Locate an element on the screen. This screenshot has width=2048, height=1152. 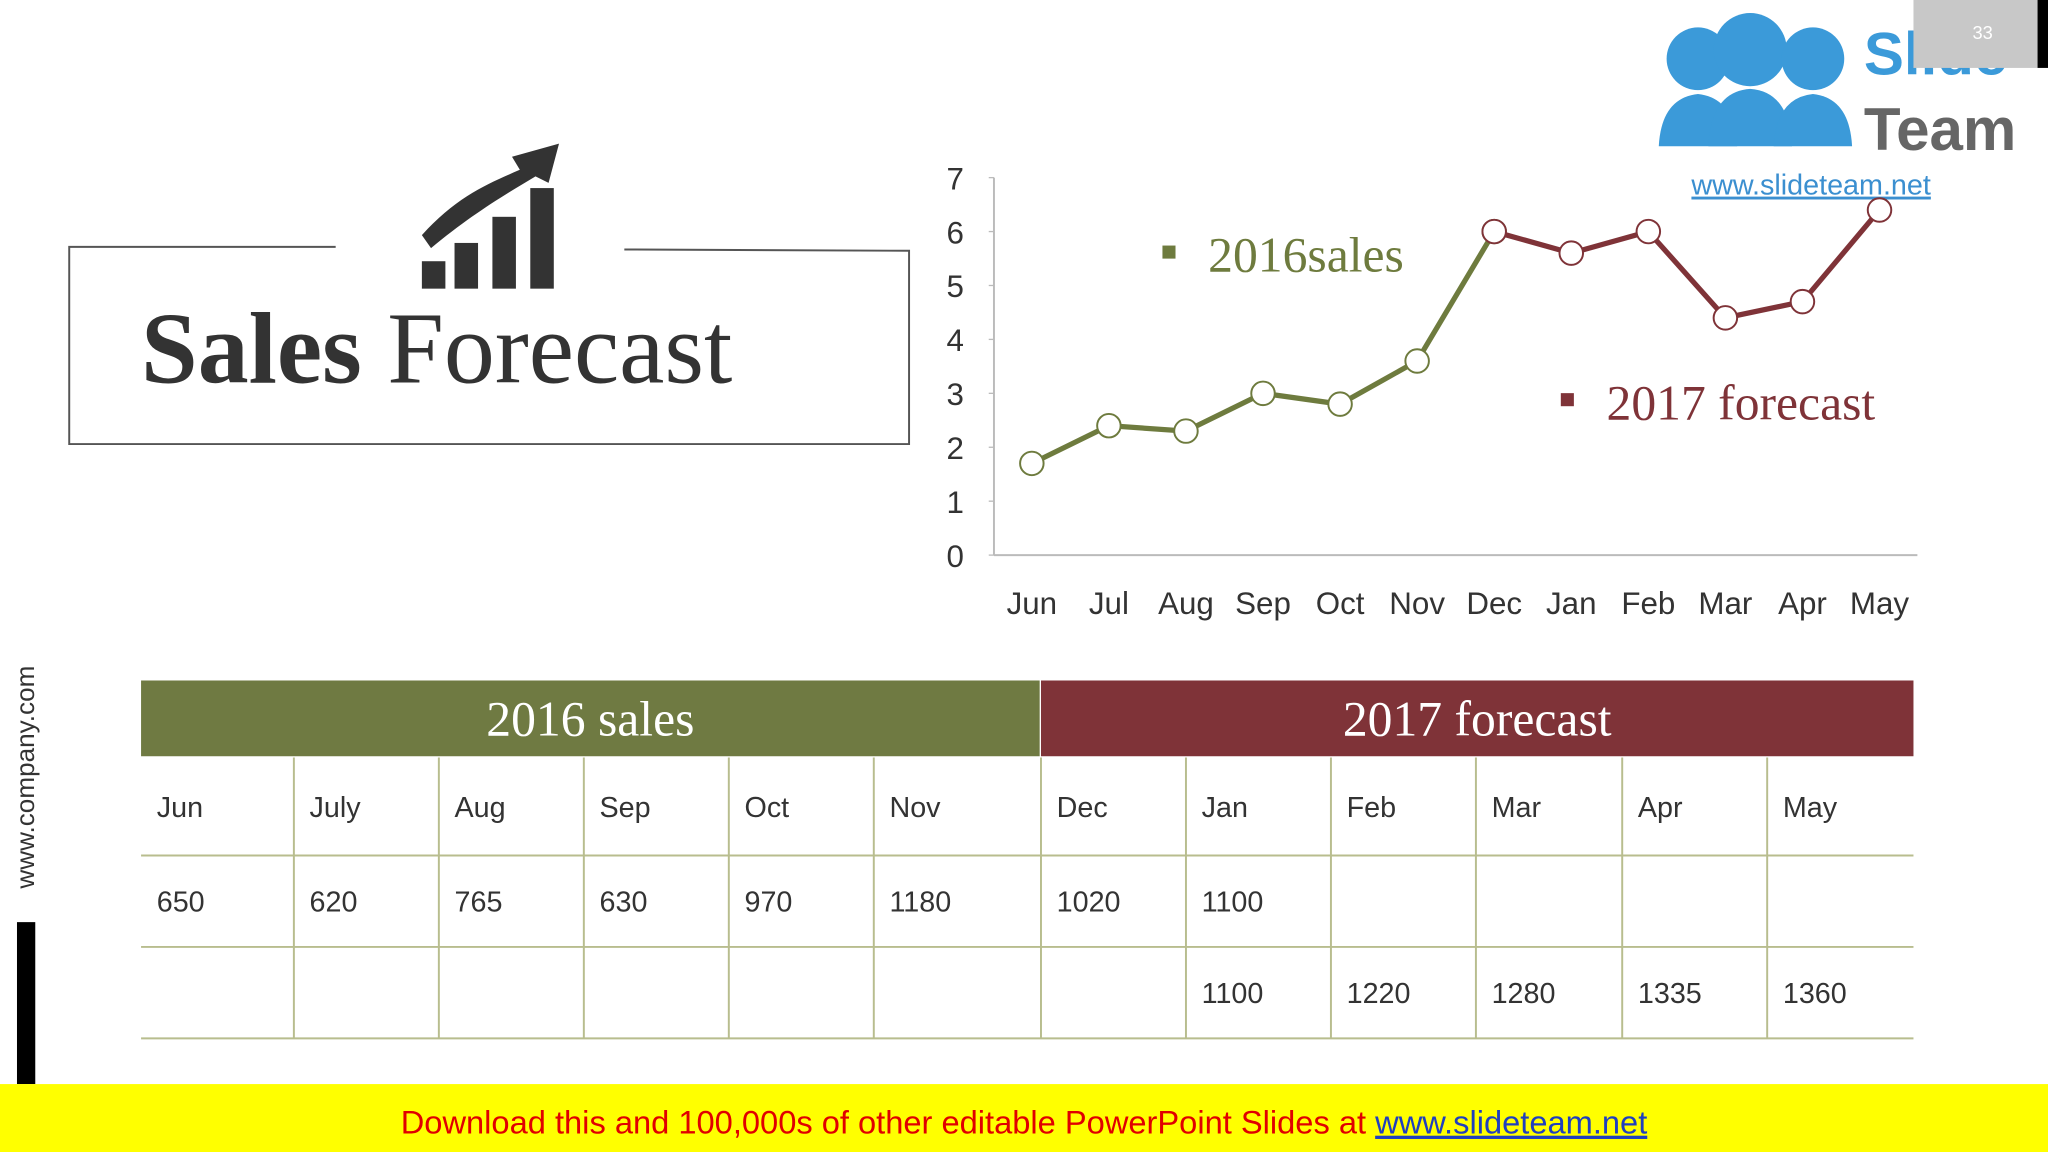
title-frame is located at coordinates (489, 345).